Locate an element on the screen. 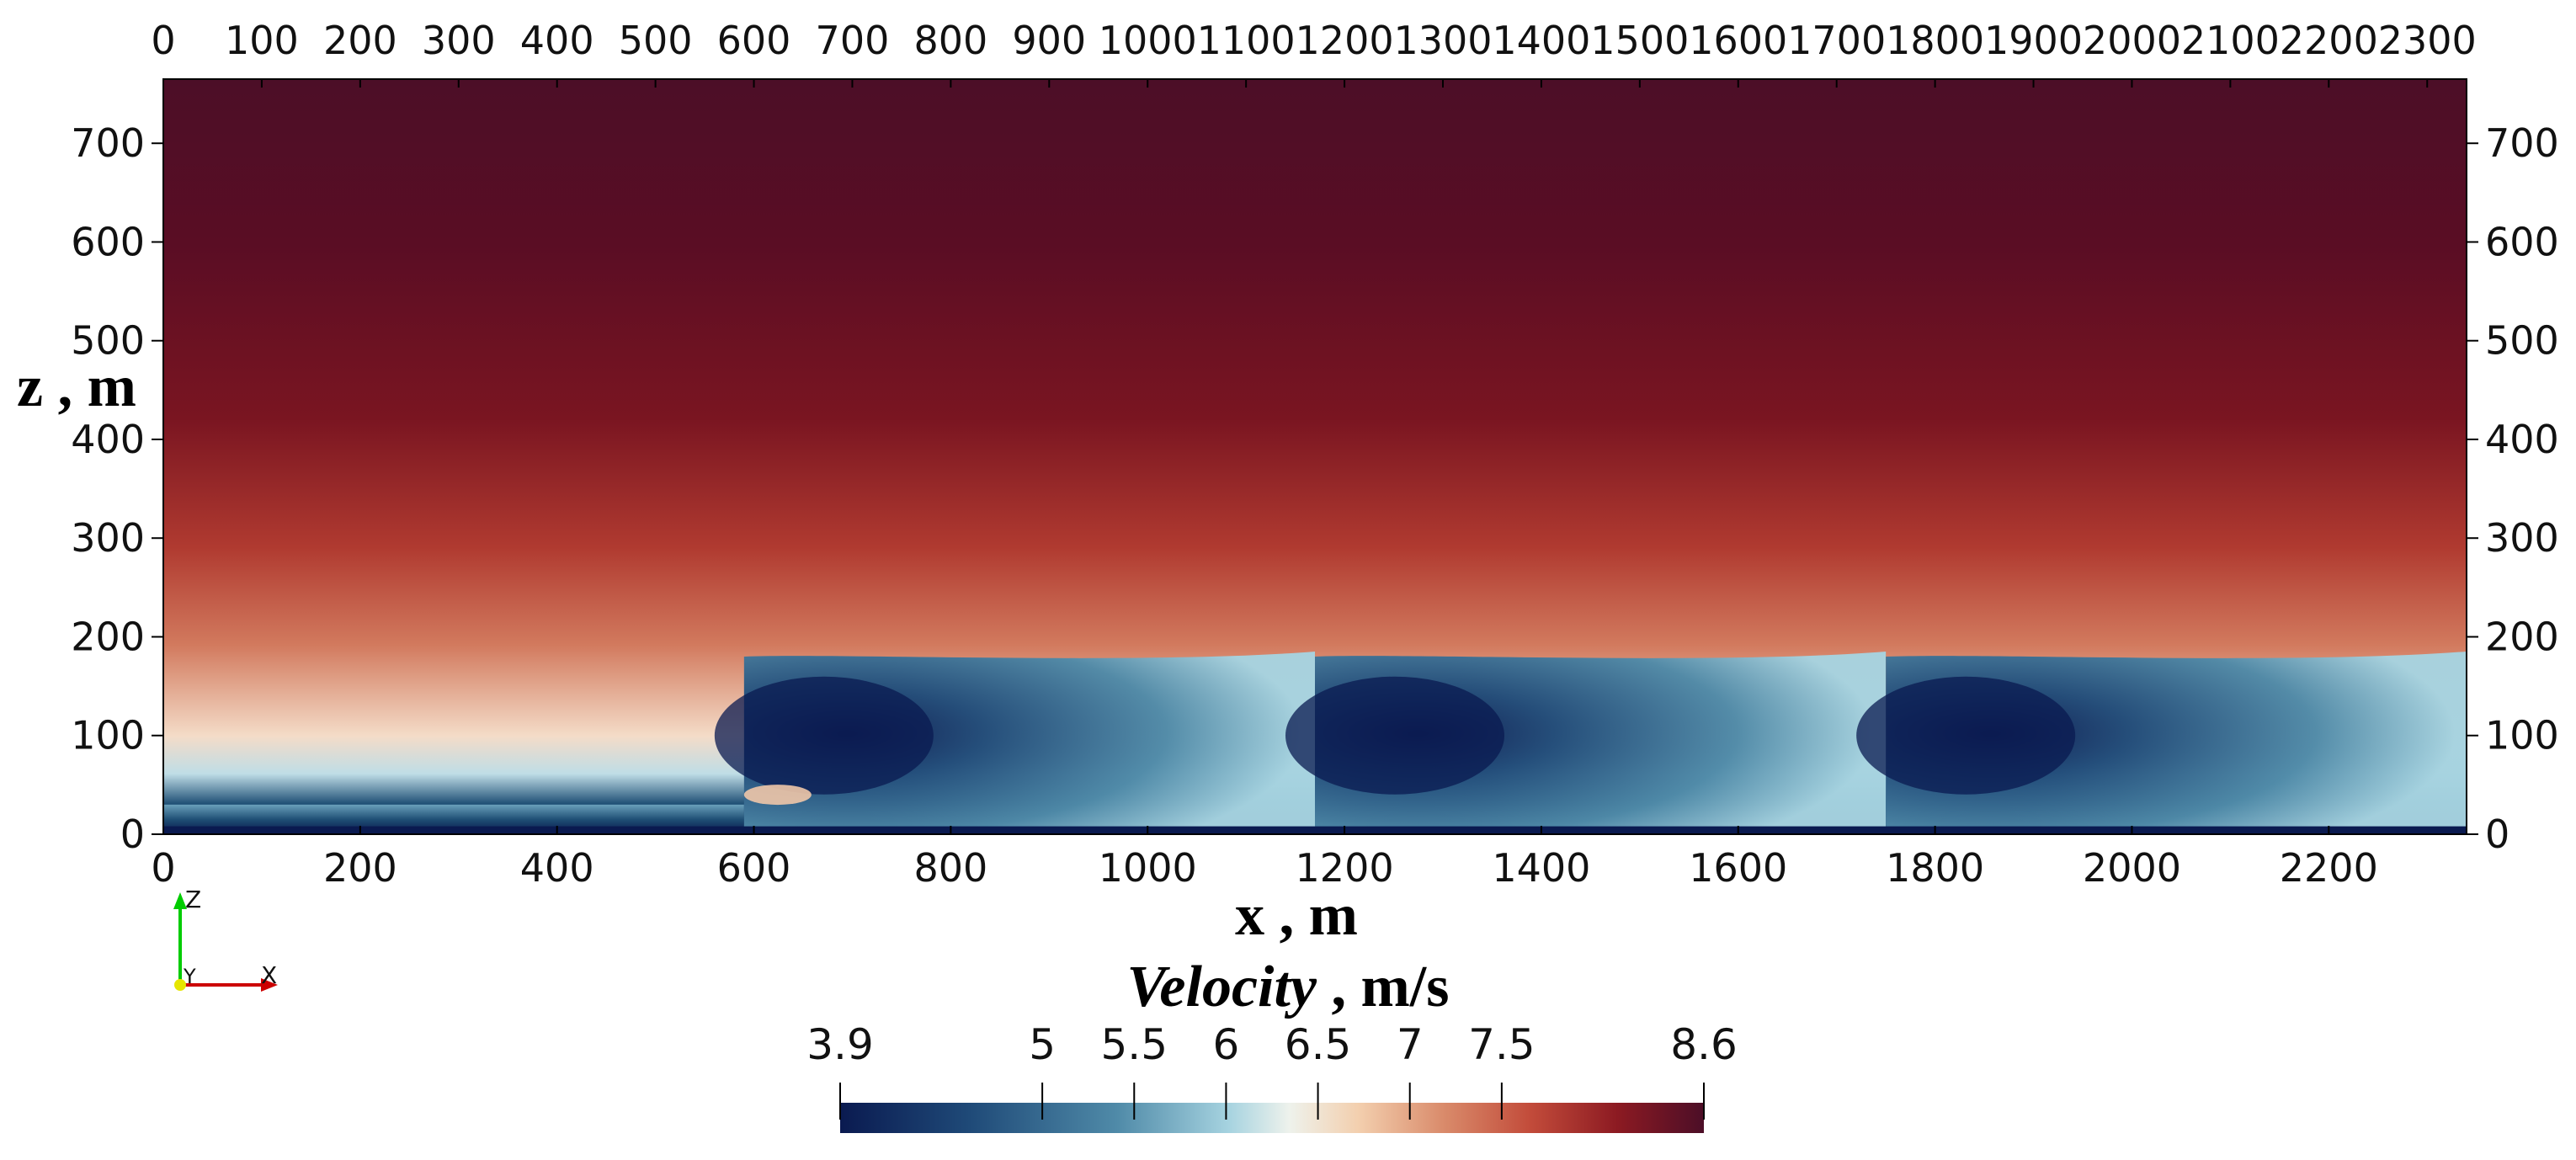  x-axis-title: x , m is located at coordinates (1296, 916).